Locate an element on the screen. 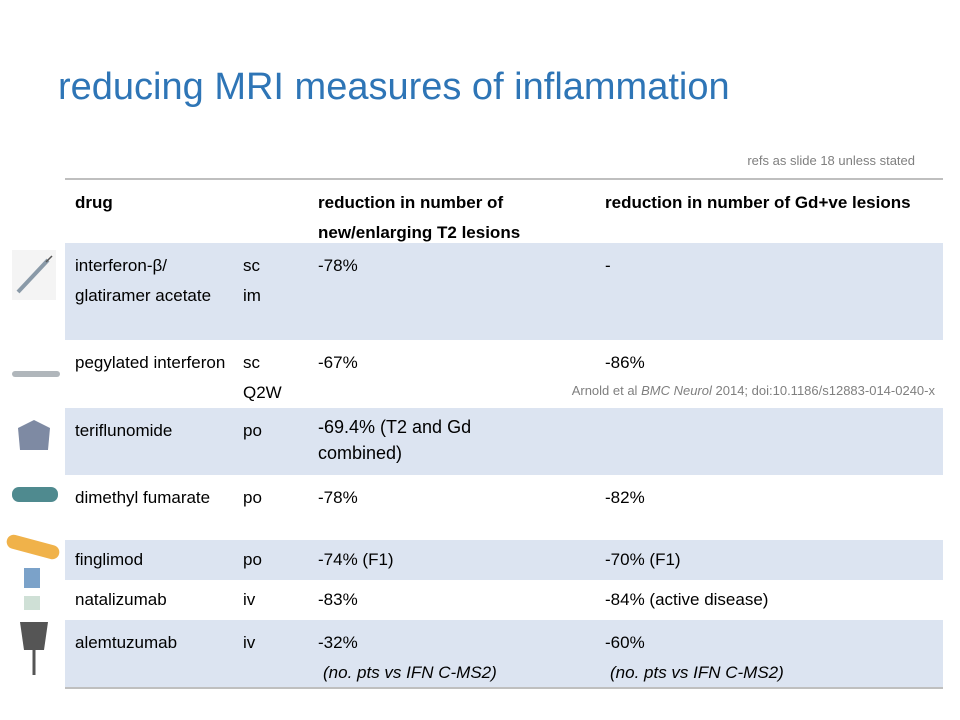  table-top-rule is located at coordinates (504, 179).